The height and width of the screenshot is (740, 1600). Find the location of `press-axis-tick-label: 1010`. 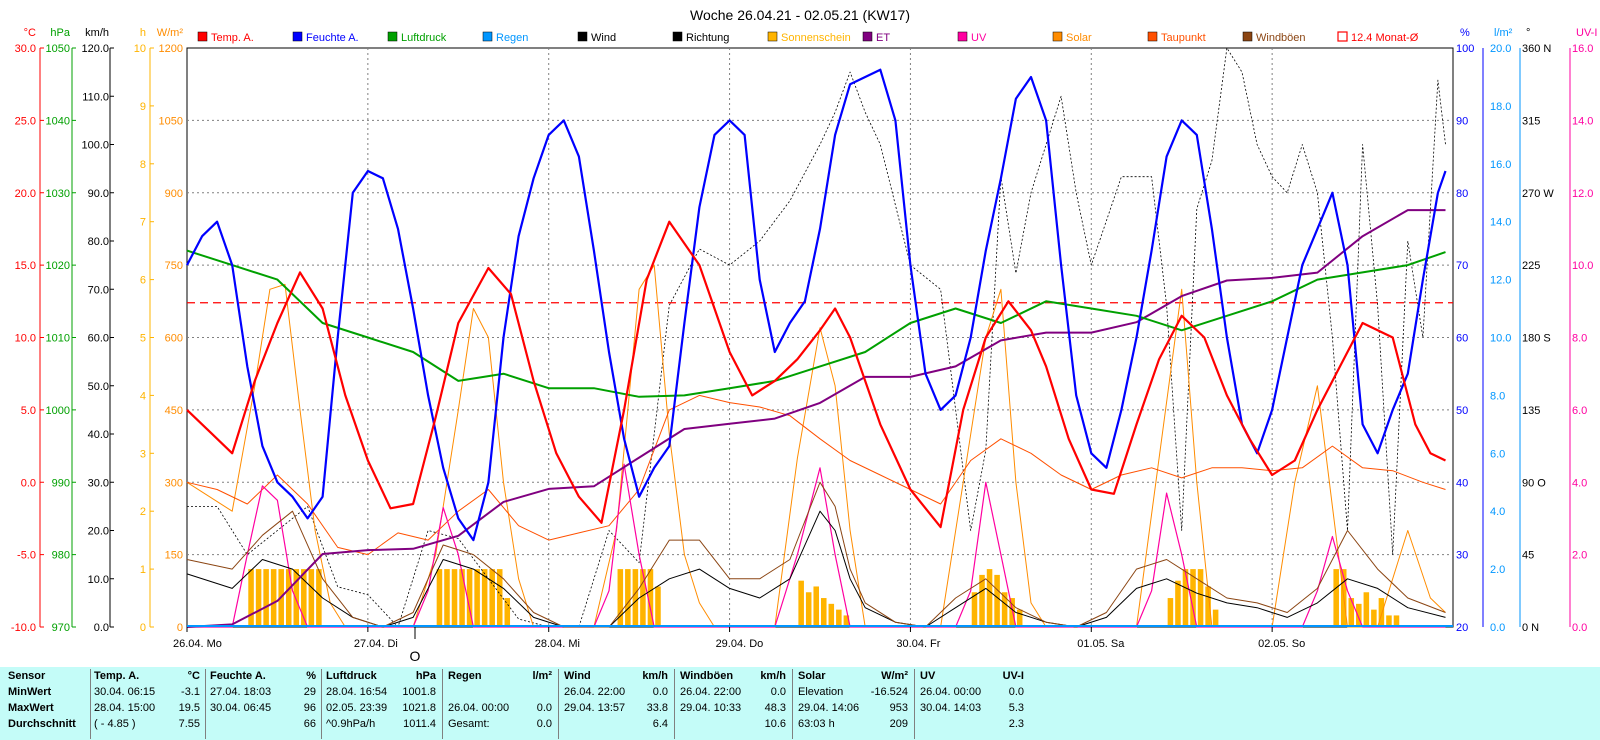

press-axis-tick-label: 1010 is located at coordinates (58, 339).